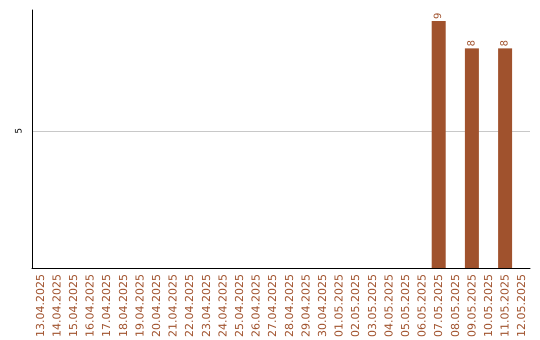 The width and height of the screenshot is (540, 340). Describe the element at coordinates (405, 306) in the screenshot. I see `x-tick-label: 05.05.2025` at that location.